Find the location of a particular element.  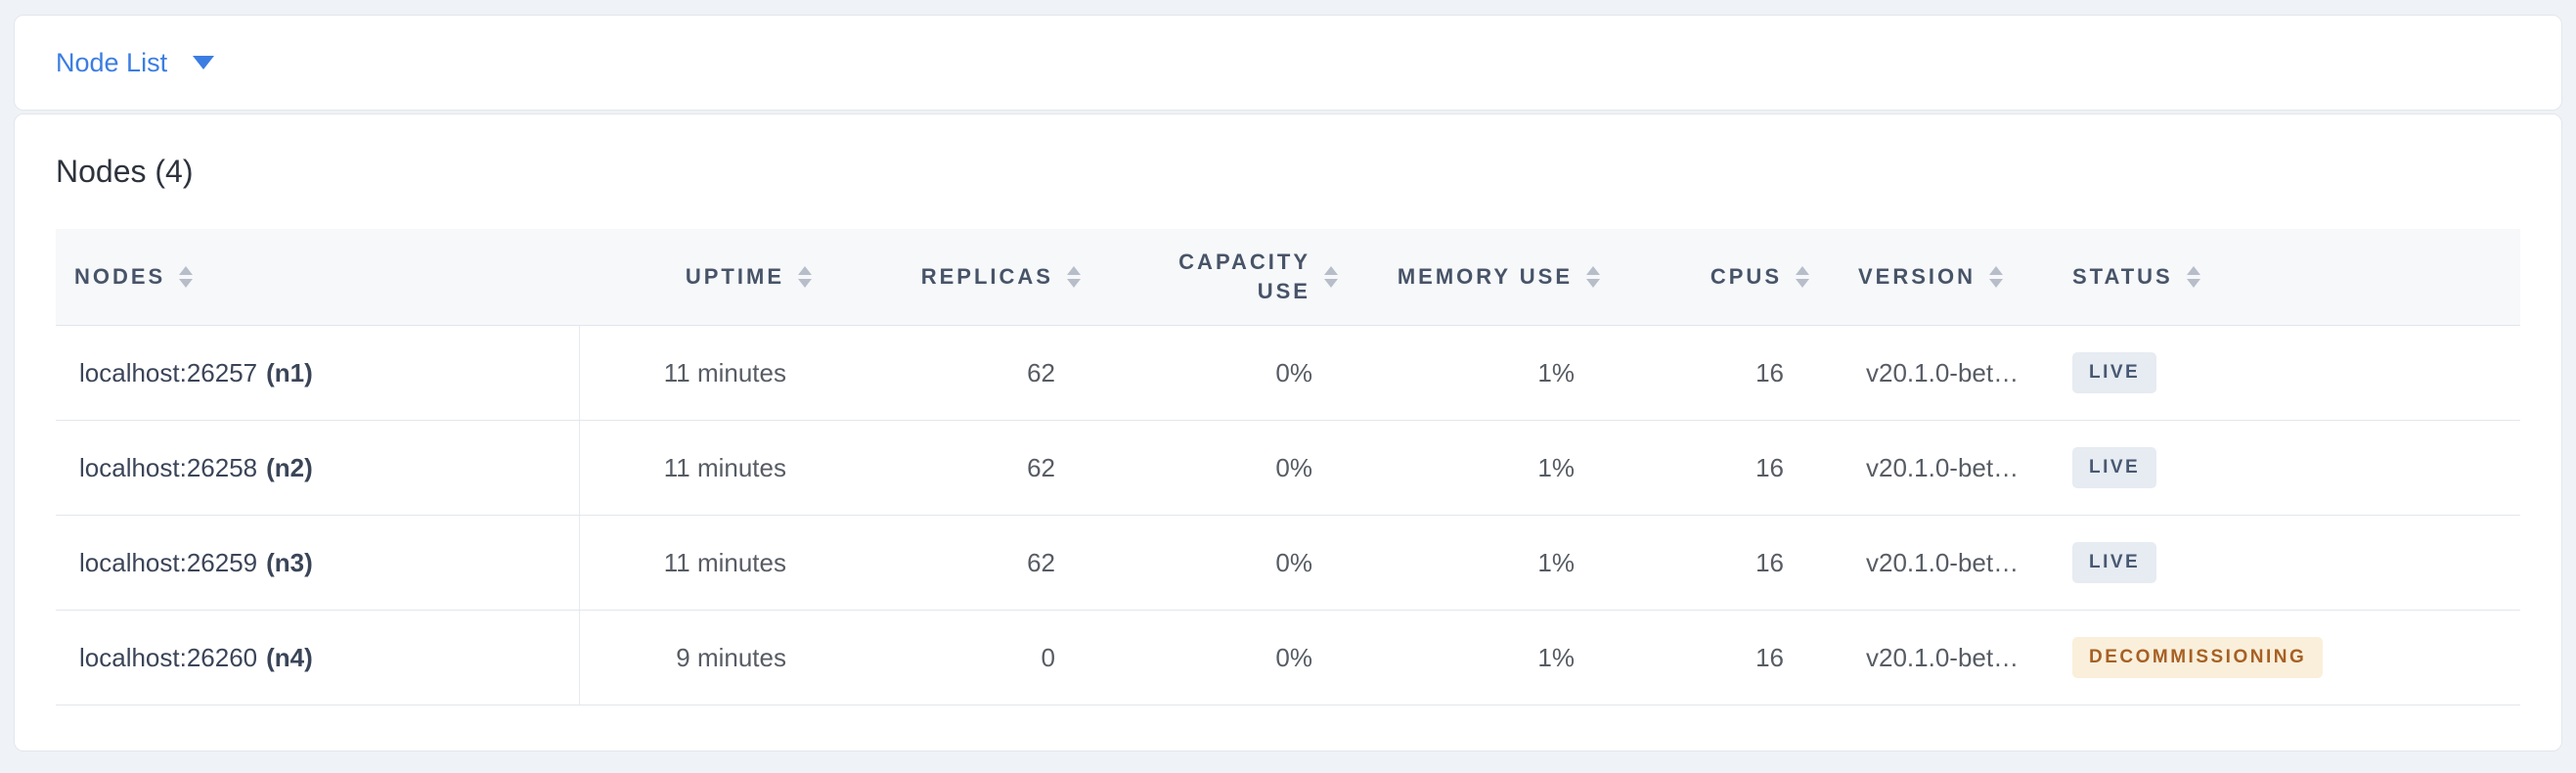

column-header-label: VERSION is located at coordinates (1917, 276).